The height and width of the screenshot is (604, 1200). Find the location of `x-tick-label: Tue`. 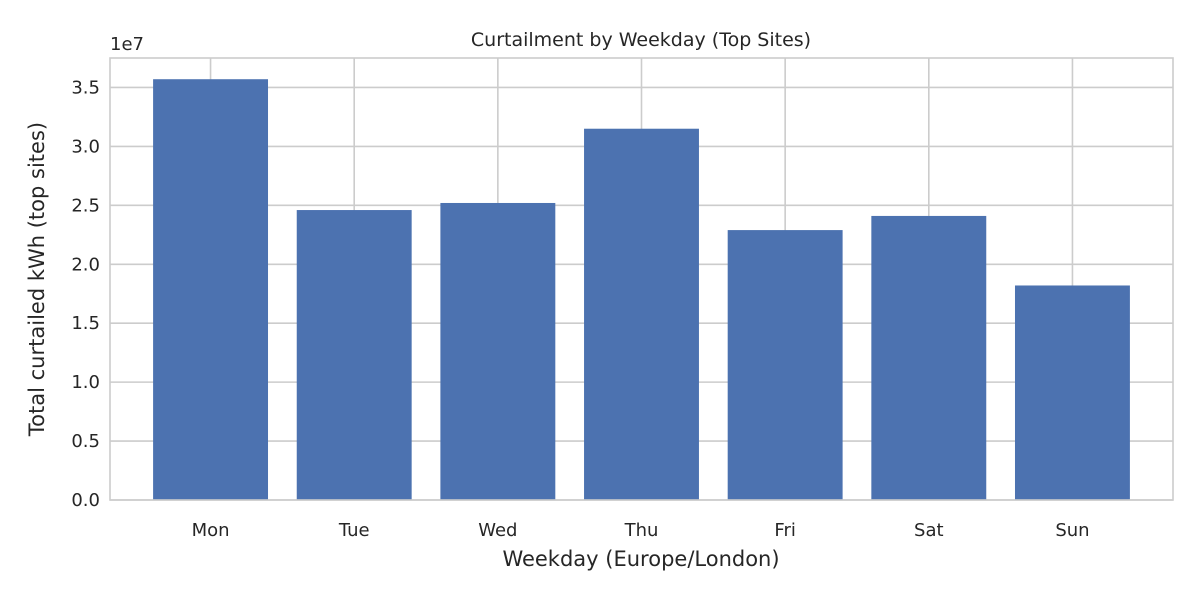

x-tick-label: Tue is located at coordinates (354, 530).